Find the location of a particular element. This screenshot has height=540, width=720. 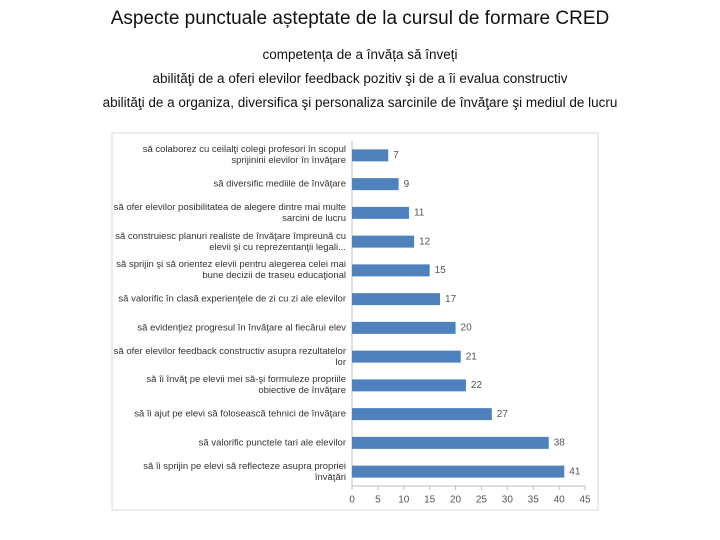

value-label: 41 is located at coordinates (575, 471).